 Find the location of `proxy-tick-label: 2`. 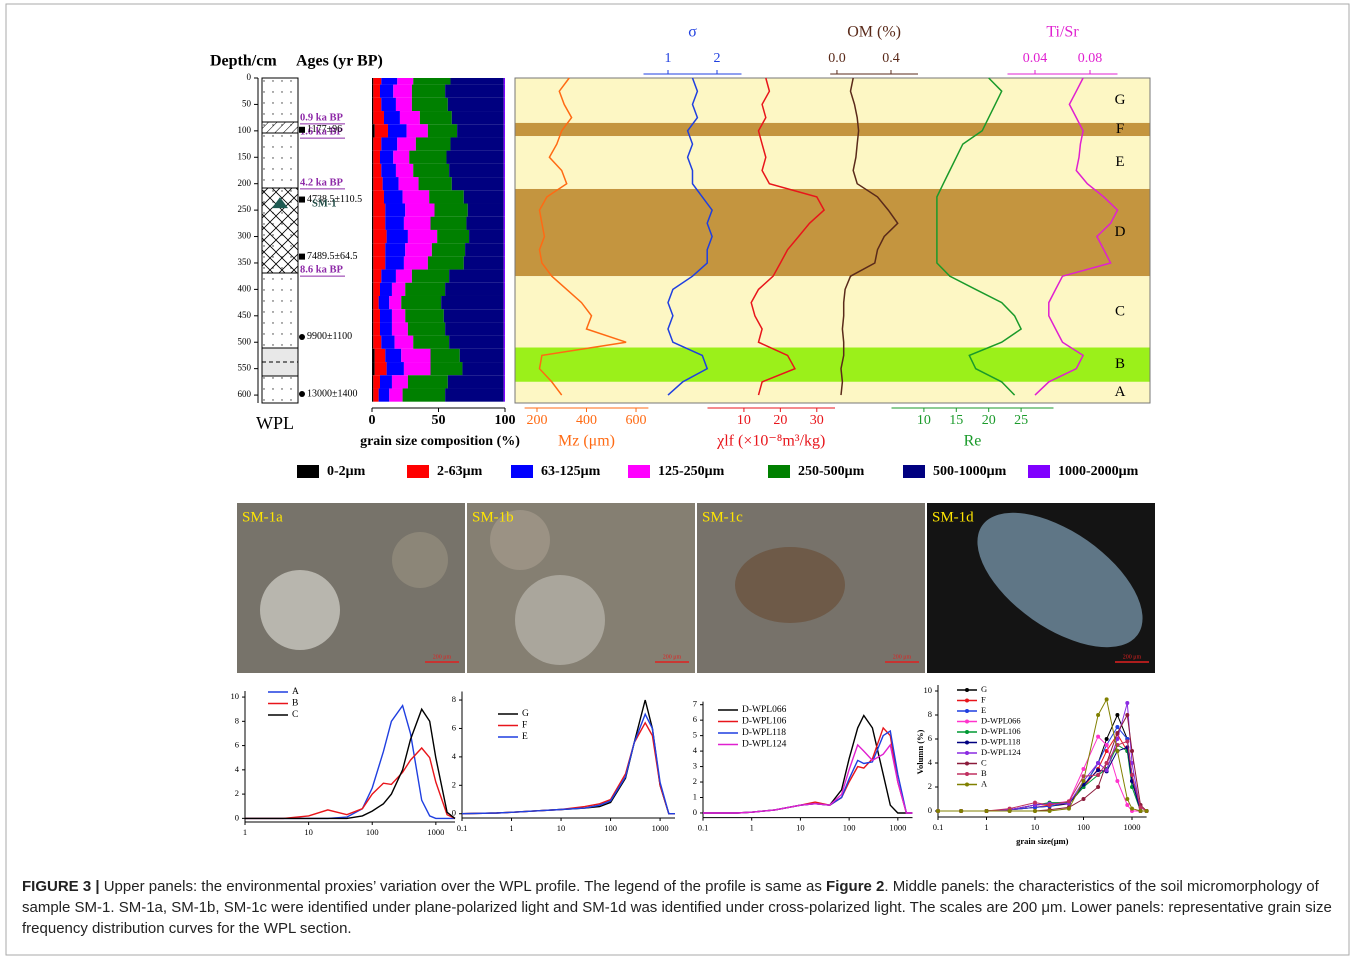

proxy-tick-label: 2 is located at coordinates (717, 58).